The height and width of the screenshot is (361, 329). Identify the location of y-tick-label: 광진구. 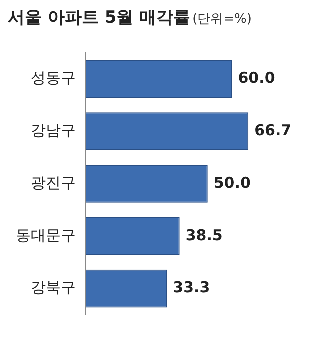
(53, 183).